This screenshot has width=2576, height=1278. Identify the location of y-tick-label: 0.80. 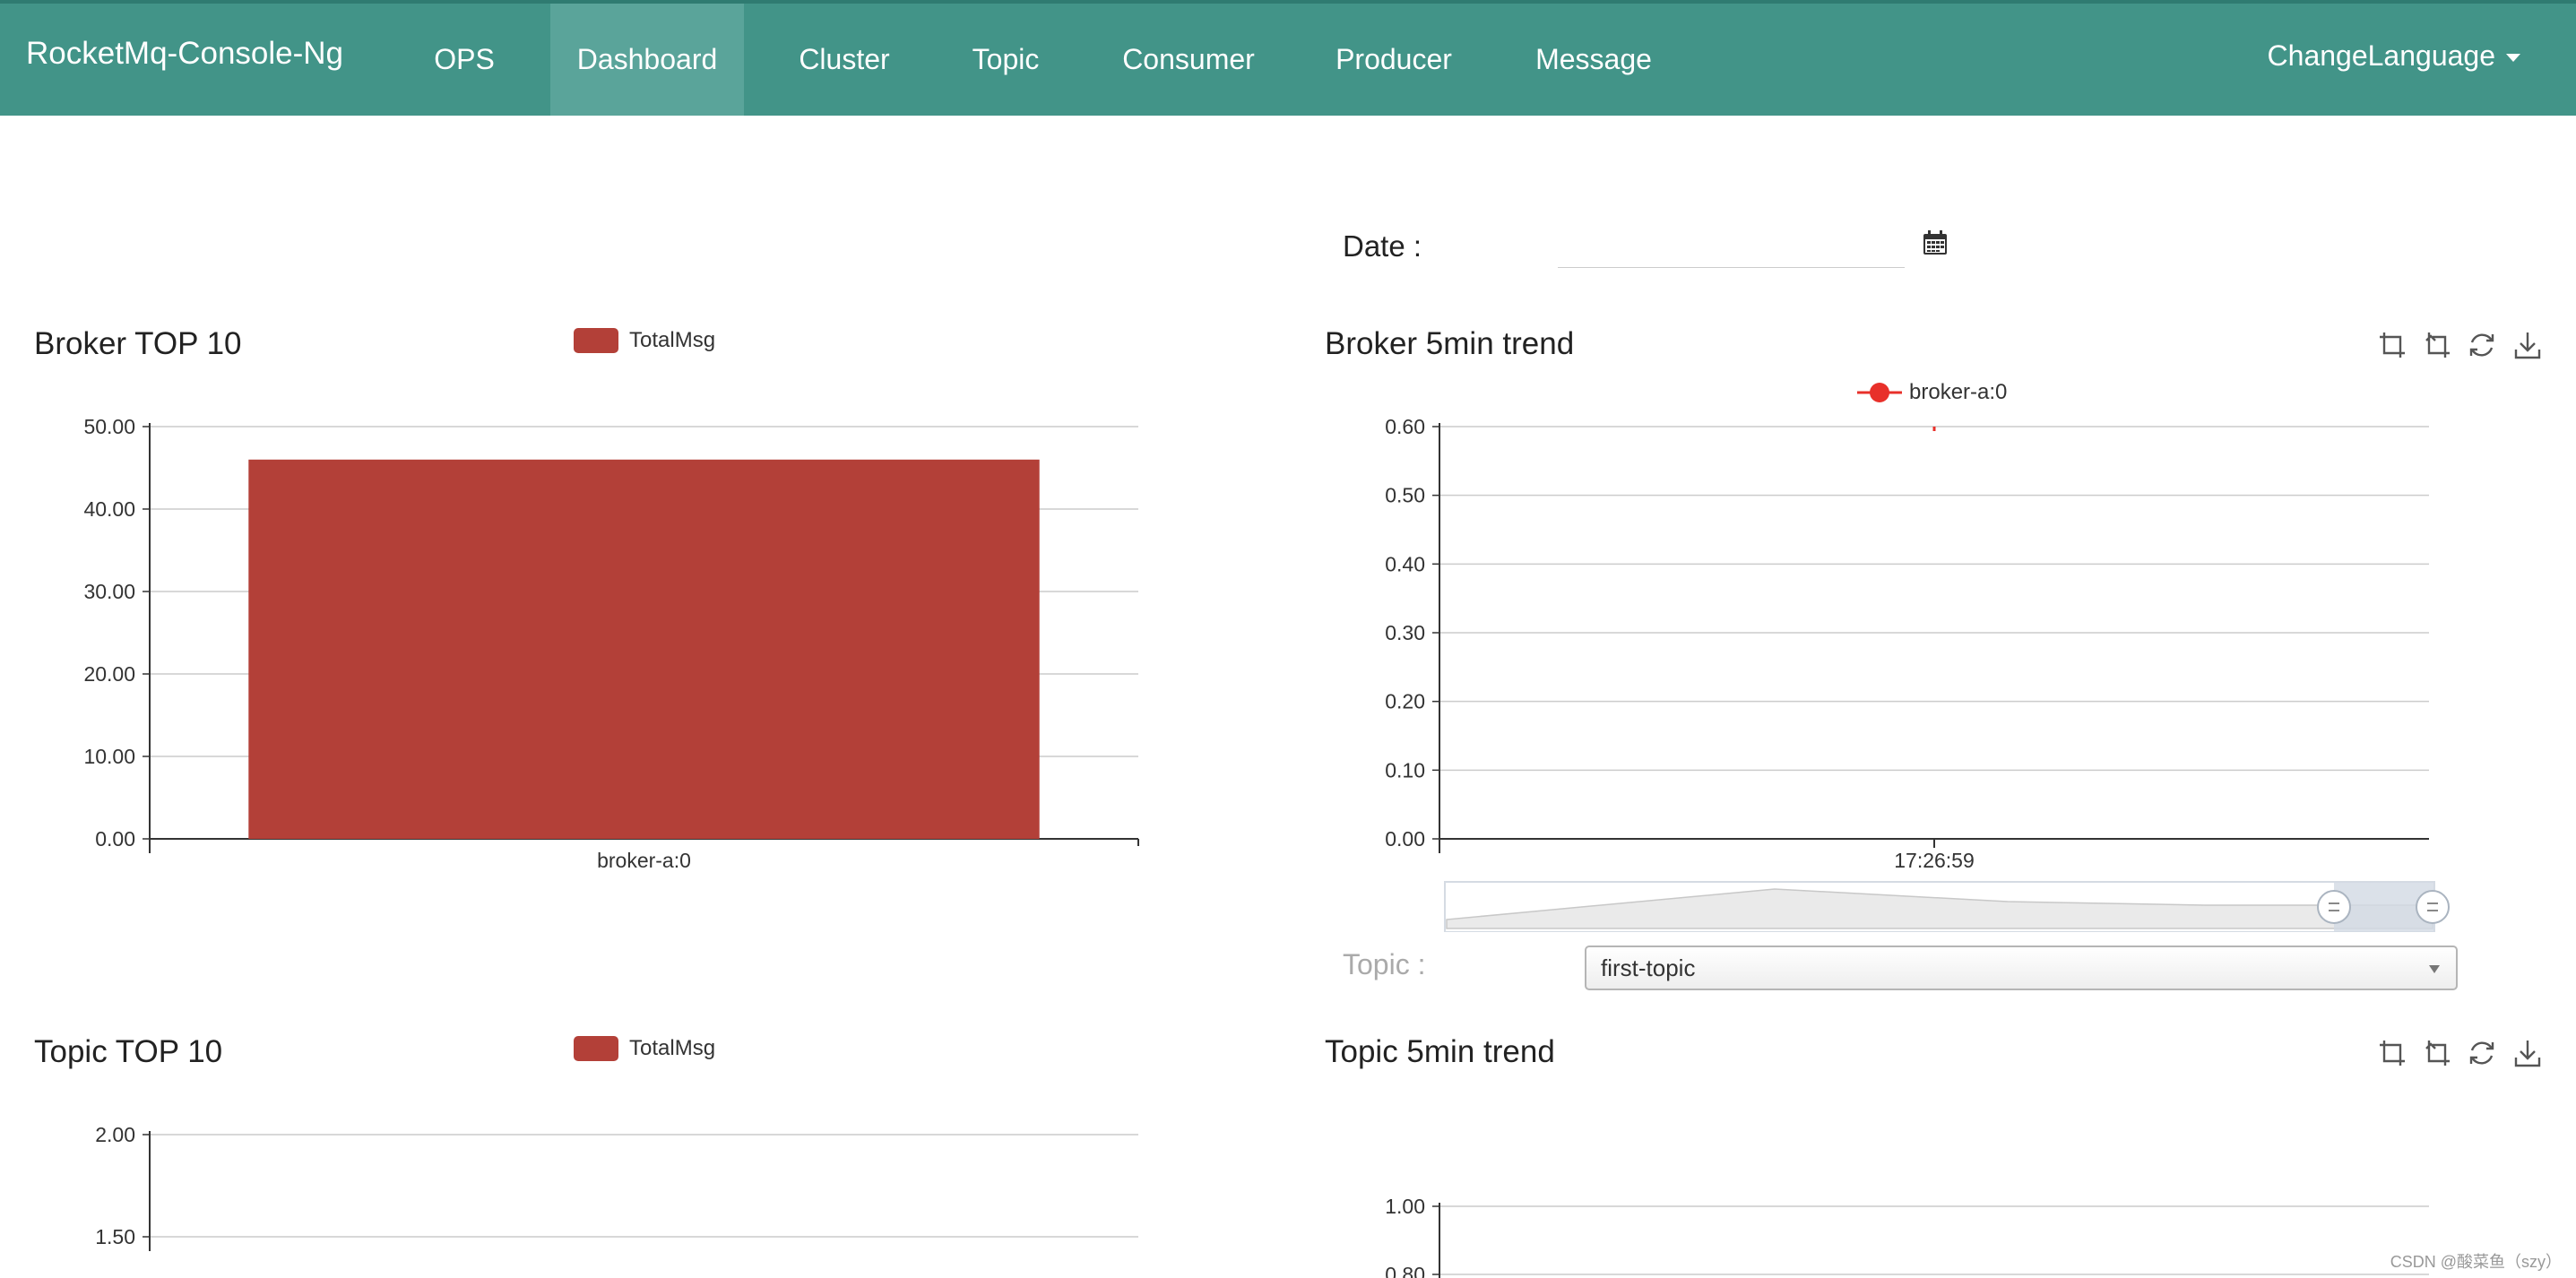
(1405, 1270).